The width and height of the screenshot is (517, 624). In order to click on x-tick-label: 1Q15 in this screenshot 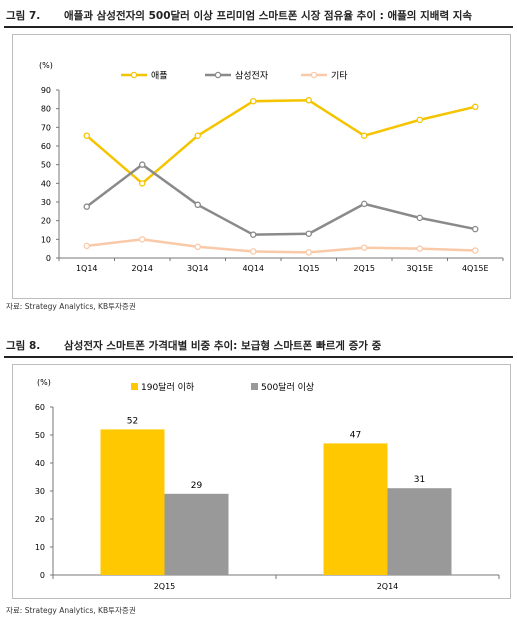, I will do `click(309, 268)`.